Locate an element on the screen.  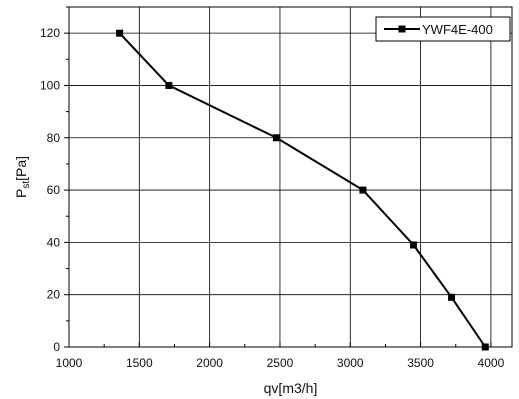
y-tick-label: 0 is located at coordinates (56, 347).